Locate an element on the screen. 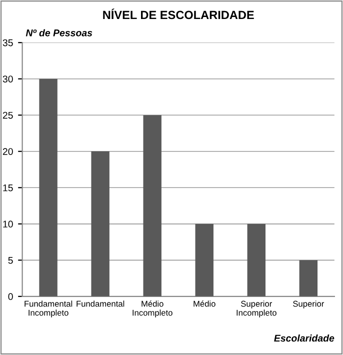 The height and width of the screenshot is (355, 343). y-tick-label: 10 is located at coordinates (8, 224).